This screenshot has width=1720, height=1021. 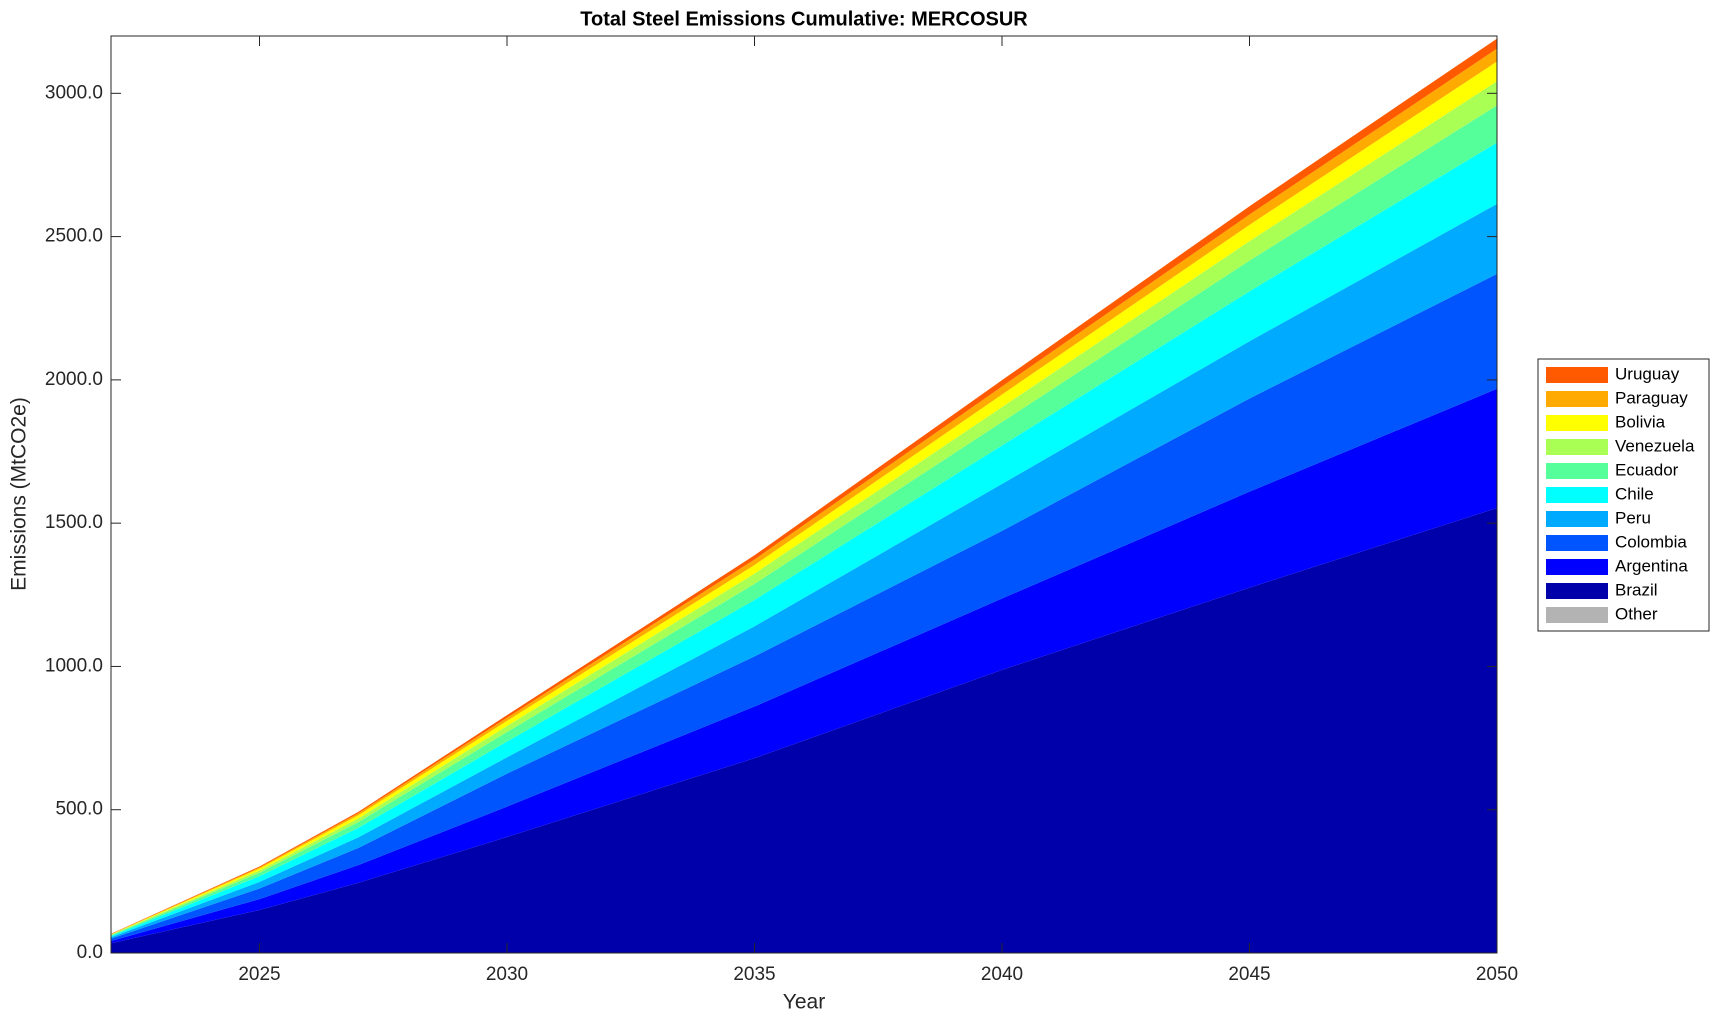 I want to click on legend-label: Bolivia, so click(x=1640, y=421).